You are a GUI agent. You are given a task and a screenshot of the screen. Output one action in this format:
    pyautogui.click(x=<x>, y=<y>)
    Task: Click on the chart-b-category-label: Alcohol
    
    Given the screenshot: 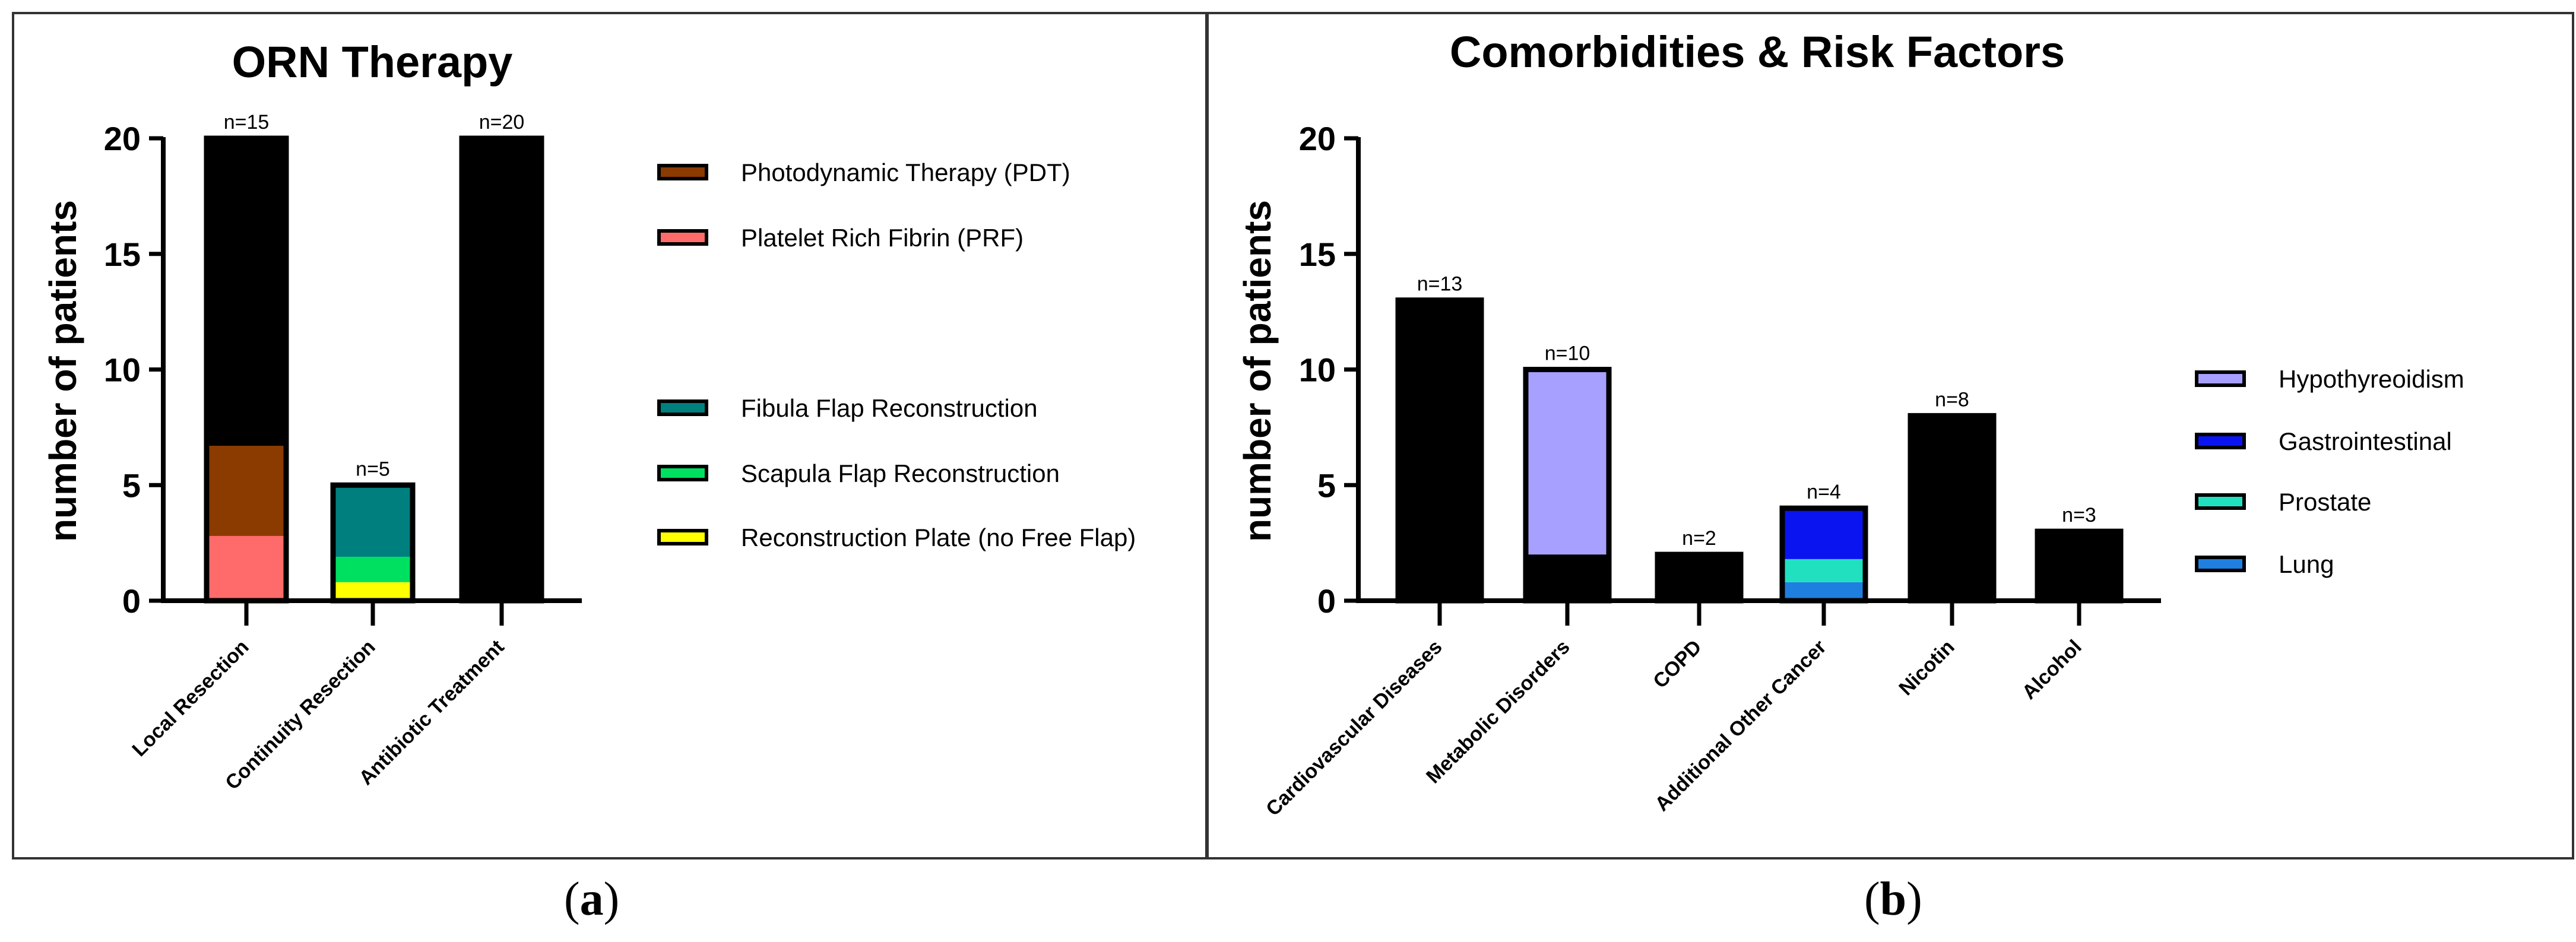 What is the action you would take?
    pyautogui.click(x=2052, y=670)
    